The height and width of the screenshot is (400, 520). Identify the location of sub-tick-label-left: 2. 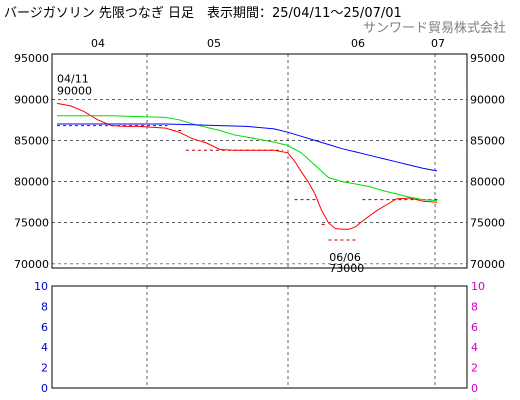
(44, 368).